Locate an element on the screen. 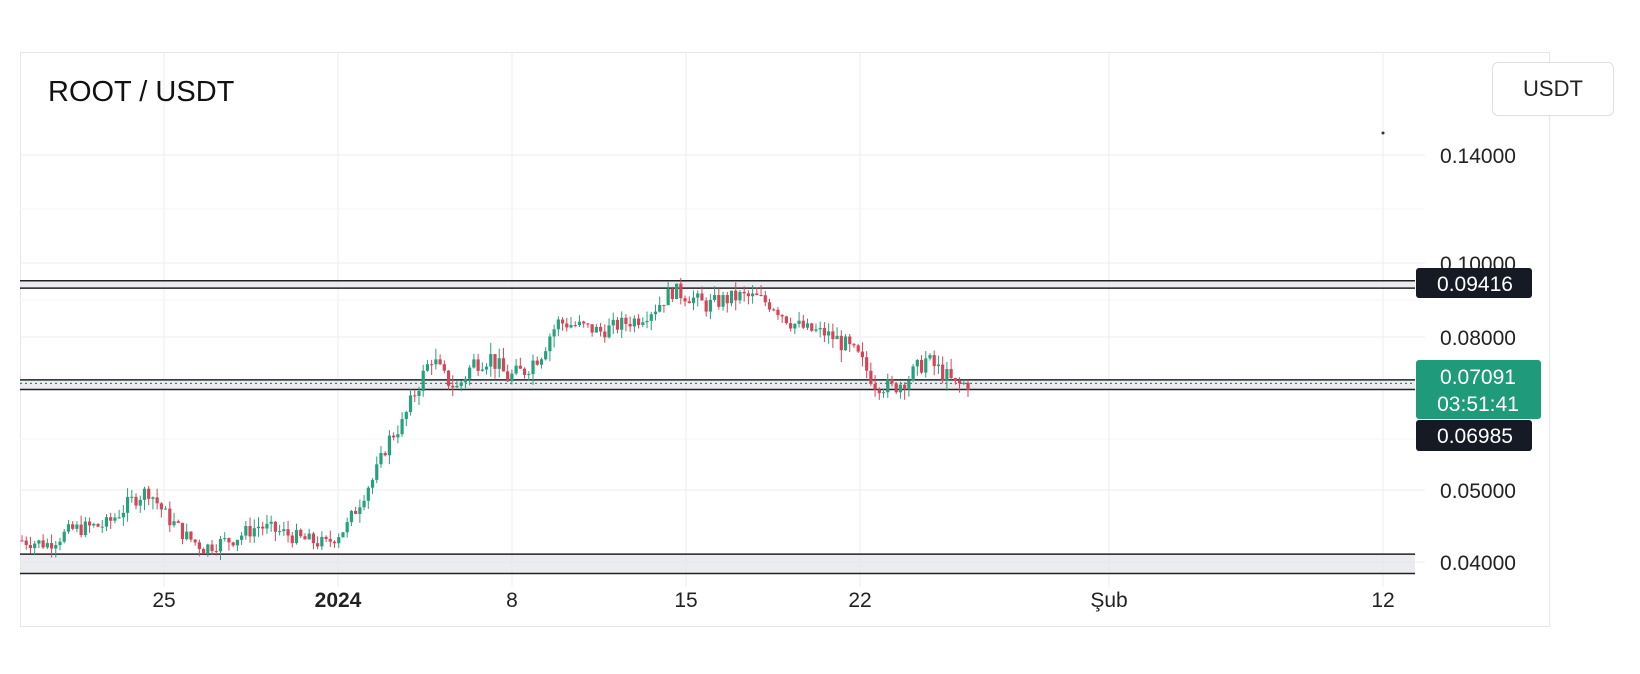 The width and height of the screenshot is (1640, 674). x-tick-label: Şub is located at coordinates (1108, 600).